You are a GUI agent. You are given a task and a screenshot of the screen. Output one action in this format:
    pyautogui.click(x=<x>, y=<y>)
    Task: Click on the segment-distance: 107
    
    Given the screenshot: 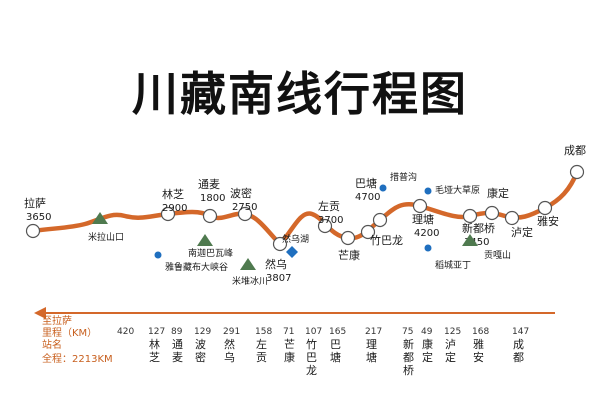 What is the action you would take?
    pyautogui.click(x=313, y=332)
    